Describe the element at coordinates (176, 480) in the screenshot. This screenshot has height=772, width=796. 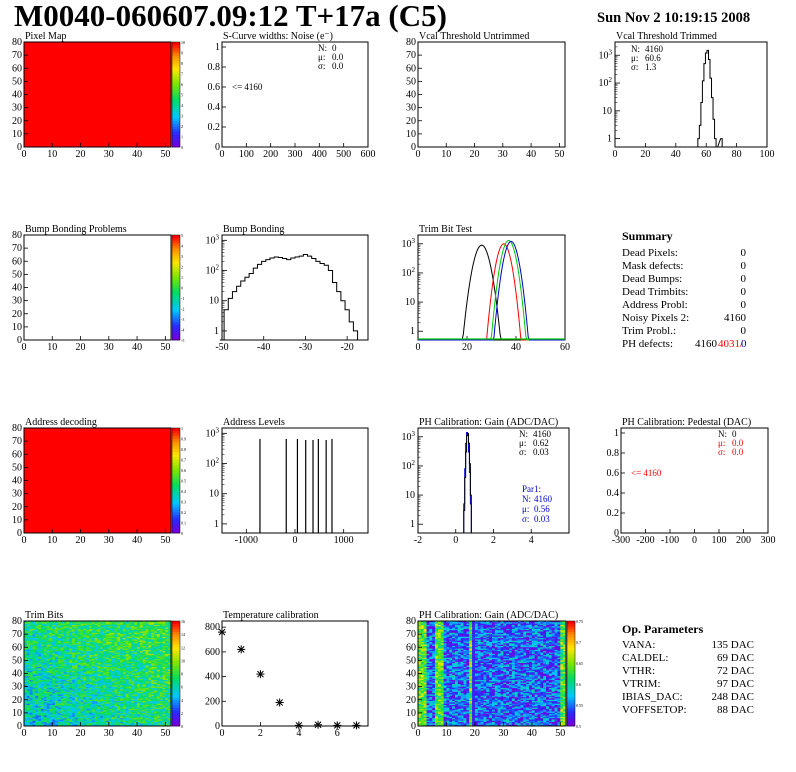
I see `colorbar-frame` at that location.